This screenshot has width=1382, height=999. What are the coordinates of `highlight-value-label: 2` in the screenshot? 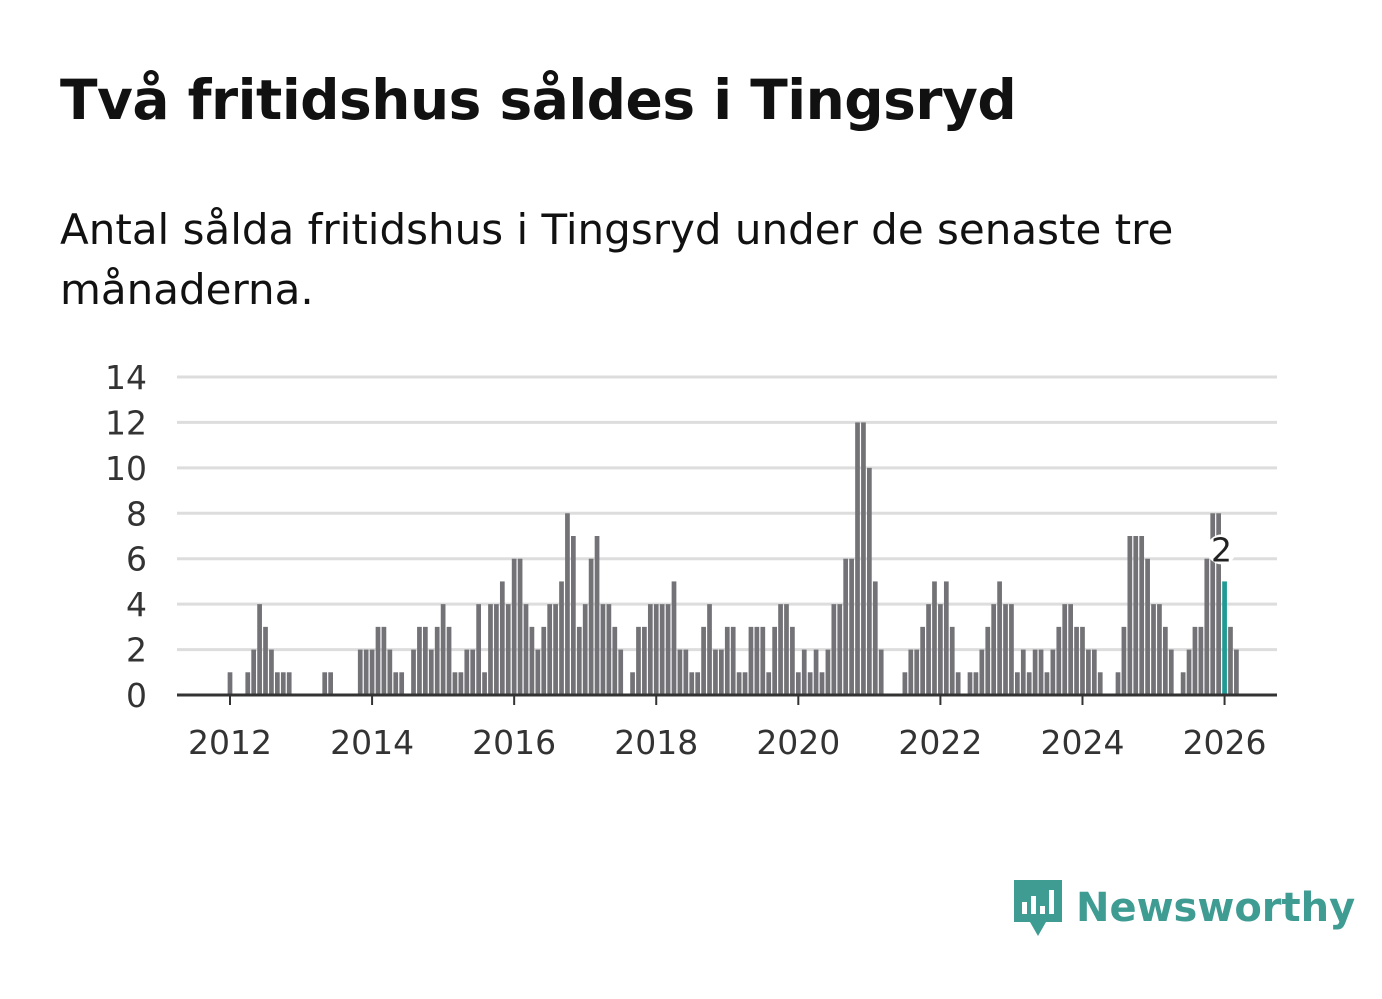 It's located at (1221, 549).